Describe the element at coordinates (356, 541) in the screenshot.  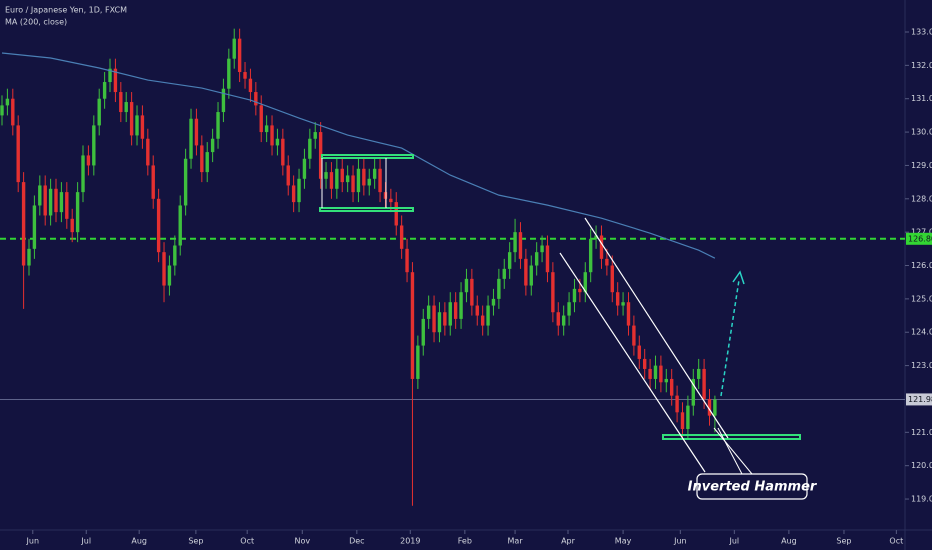
I see `x-tick-label: Dec` at that location.